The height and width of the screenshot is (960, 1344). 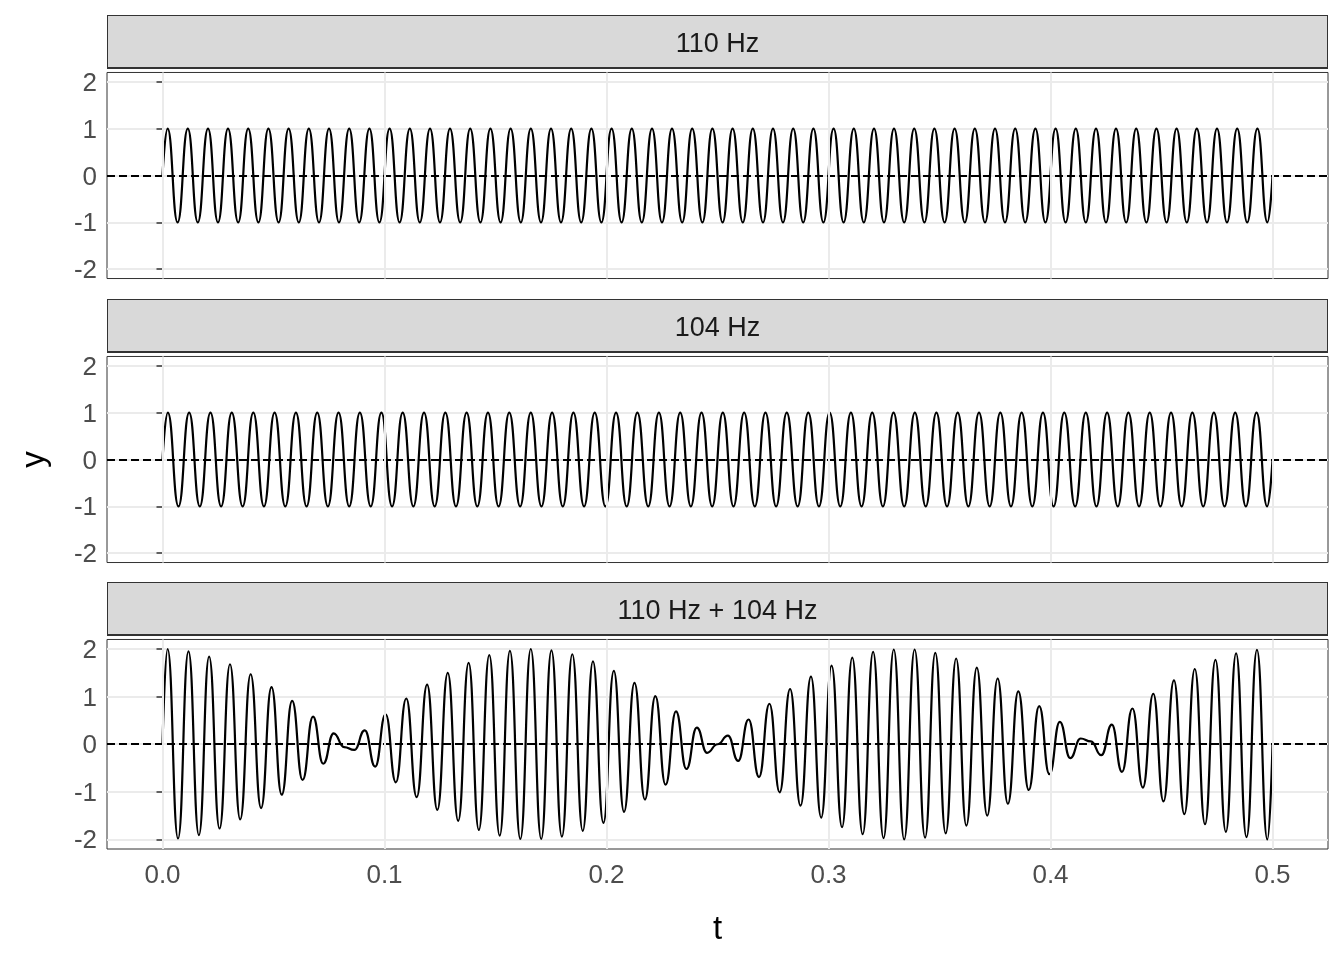 I want to click on x-tick-label: 0.2, so click(x=606, y=874).